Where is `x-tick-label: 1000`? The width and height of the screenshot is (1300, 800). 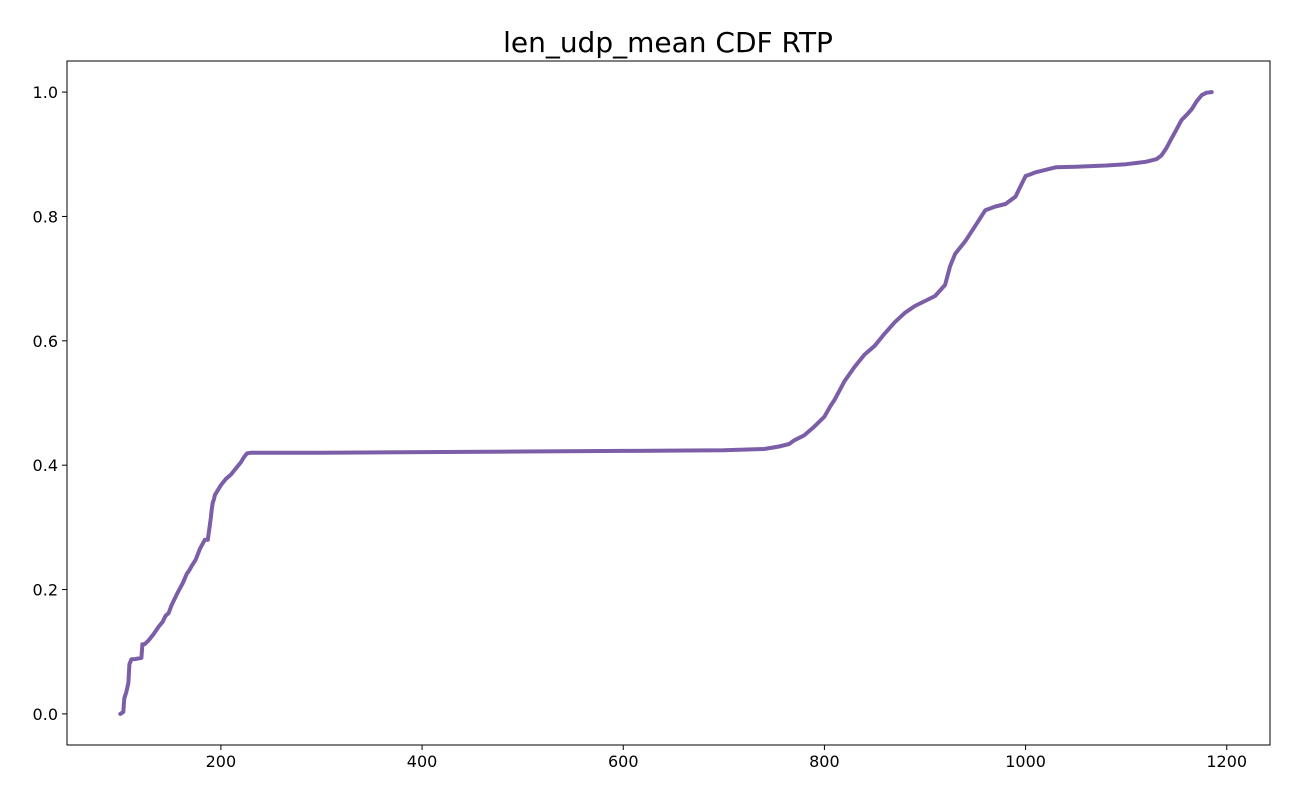
x-tick-label: 1000 is located at coordinates (1025, 761).